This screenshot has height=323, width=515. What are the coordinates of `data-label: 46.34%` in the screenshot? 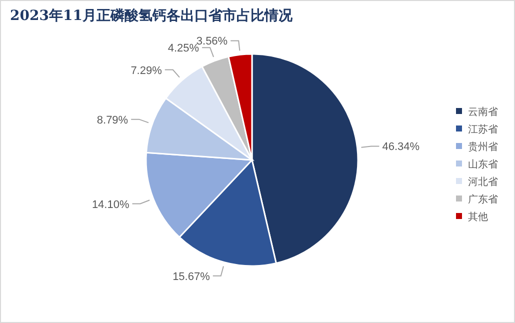 It's located at (401, 147).